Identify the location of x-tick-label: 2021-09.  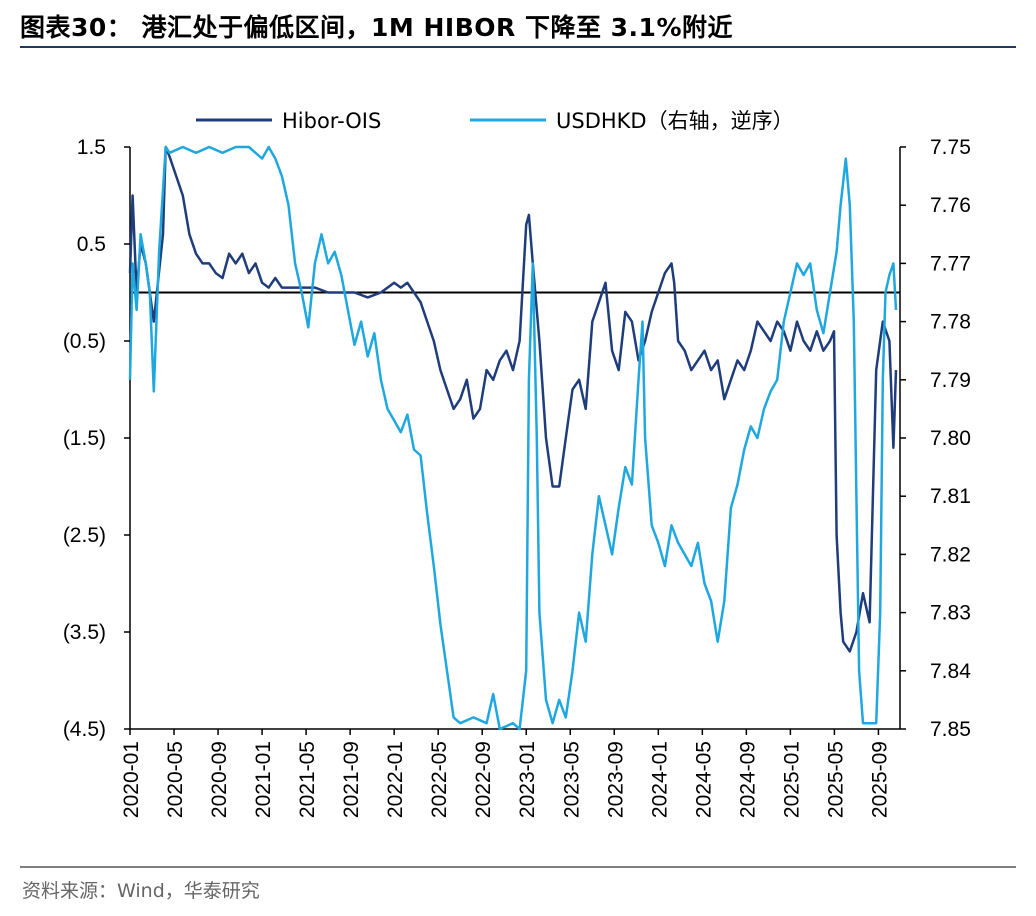
(351, 779).